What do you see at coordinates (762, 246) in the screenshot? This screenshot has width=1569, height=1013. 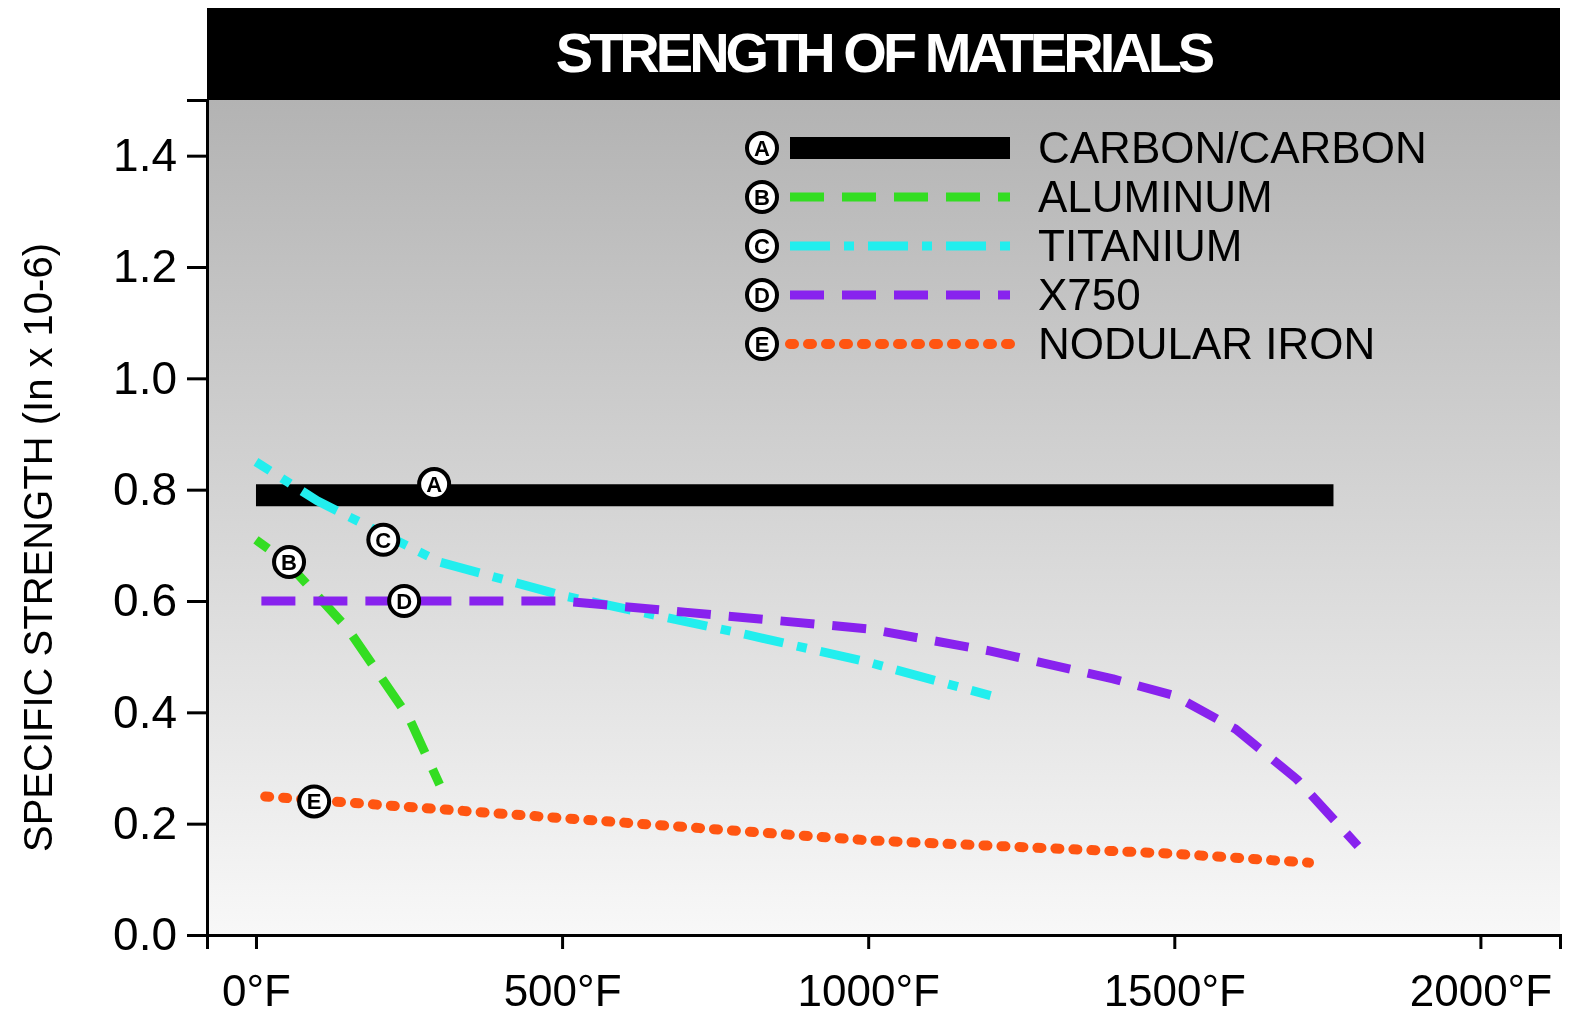 I see `text: C` at bounding box center [762, 246].